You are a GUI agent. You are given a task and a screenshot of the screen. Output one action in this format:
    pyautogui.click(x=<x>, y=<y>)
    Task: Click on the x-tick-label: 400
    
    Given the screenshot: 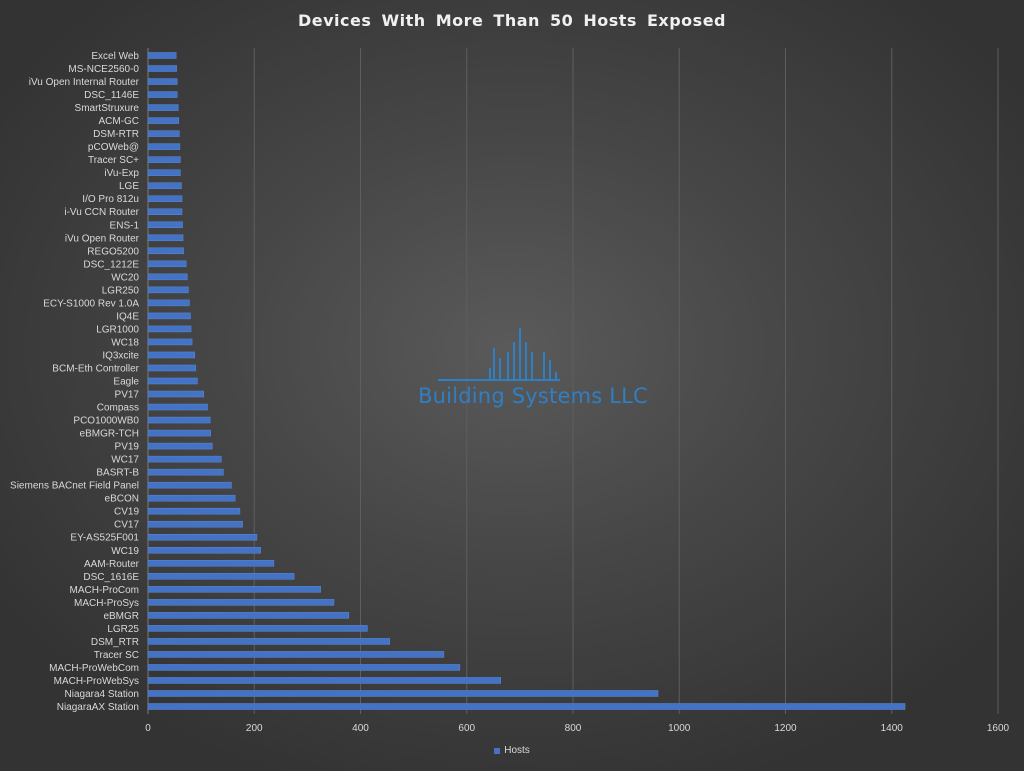 What is the action you would take?
    pyautogui.click(x=360, y=728)
    